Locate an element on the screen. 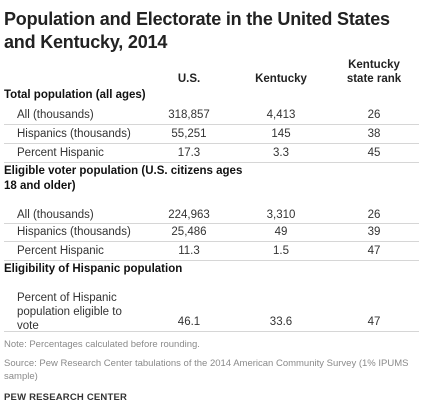 The width and height of the screenshot is (424, 420). column-header-kentucky: Kentucky is located at coordinates (281, 79).